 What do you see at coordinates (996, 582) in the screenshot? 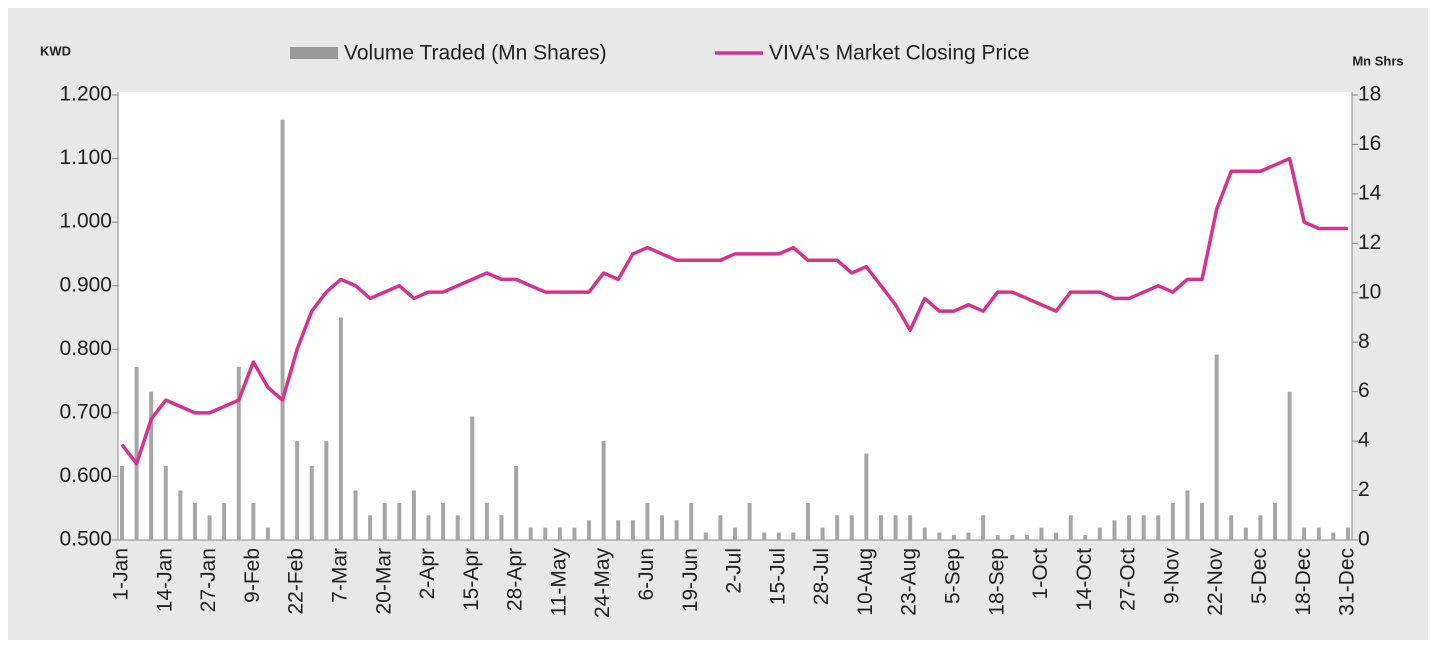
I see `x-tick-label: 18-Sep` at bounding box center [996, 582].